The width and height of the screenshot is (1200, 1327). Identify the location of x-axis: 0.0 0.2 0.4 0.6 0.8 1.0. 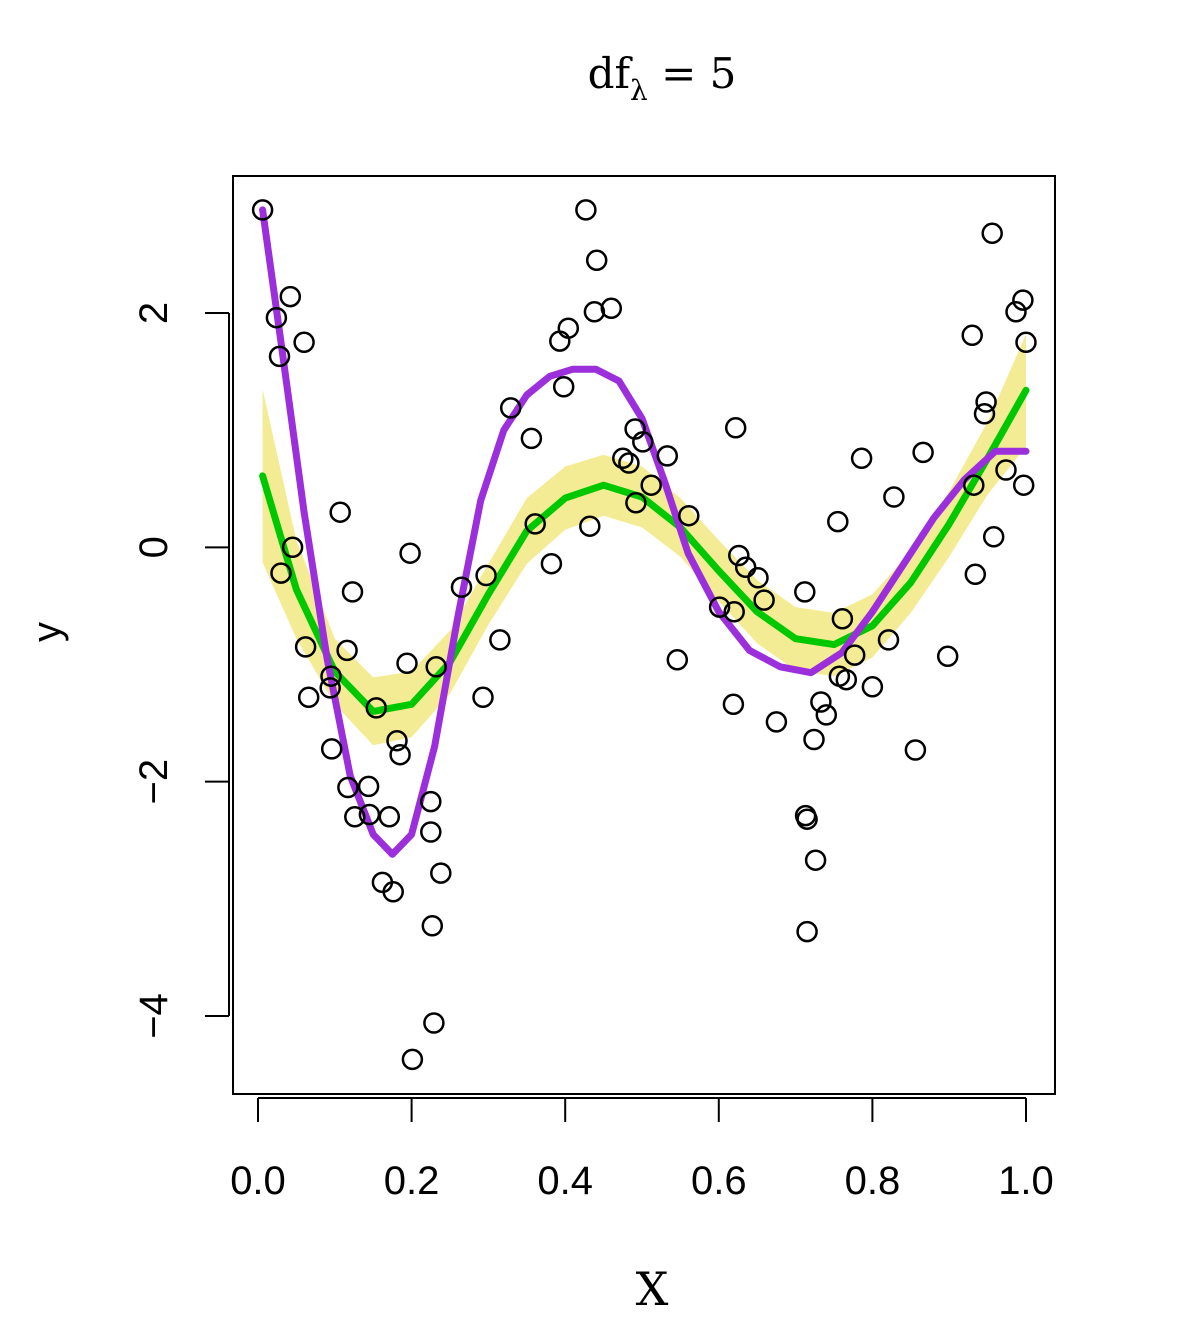
(642, 1150).